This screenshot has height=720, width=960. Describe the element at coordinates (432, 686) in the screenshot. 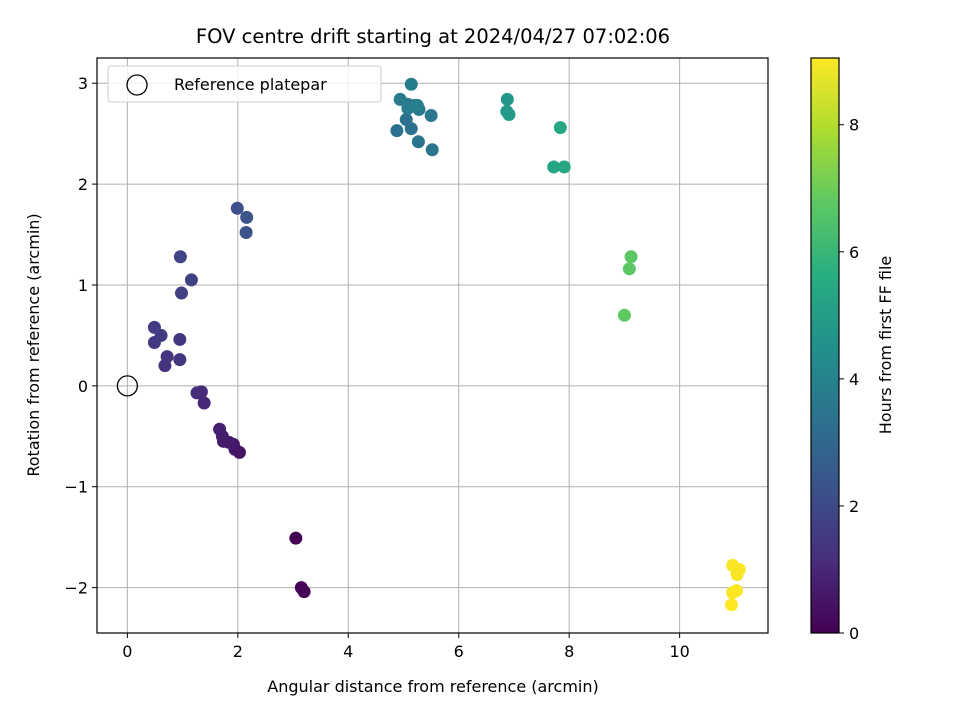

I see `x-axis-label: Angular distance from reference (arcmin)` at that location.